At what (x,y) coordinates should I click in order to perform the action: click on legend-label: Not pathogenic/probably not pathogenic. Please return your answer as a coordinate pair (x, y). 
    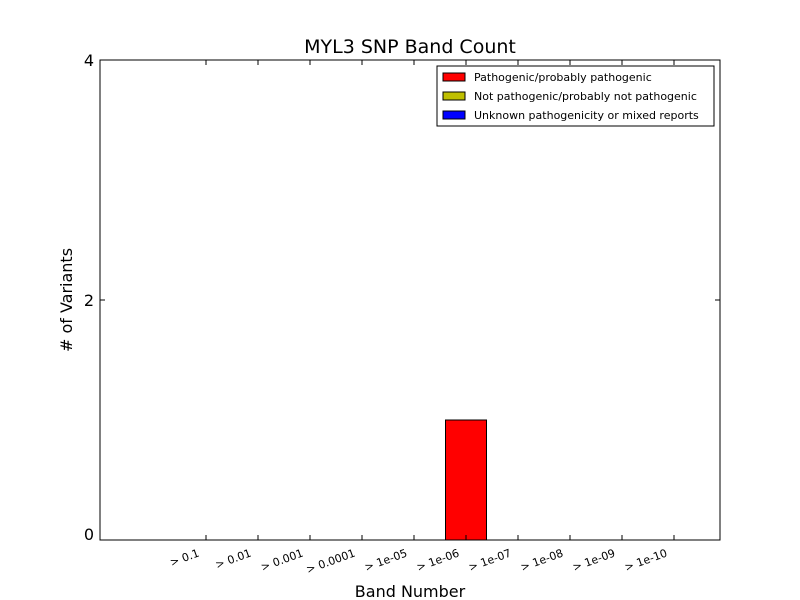
    Looking at the image, I should click on (585, 96).